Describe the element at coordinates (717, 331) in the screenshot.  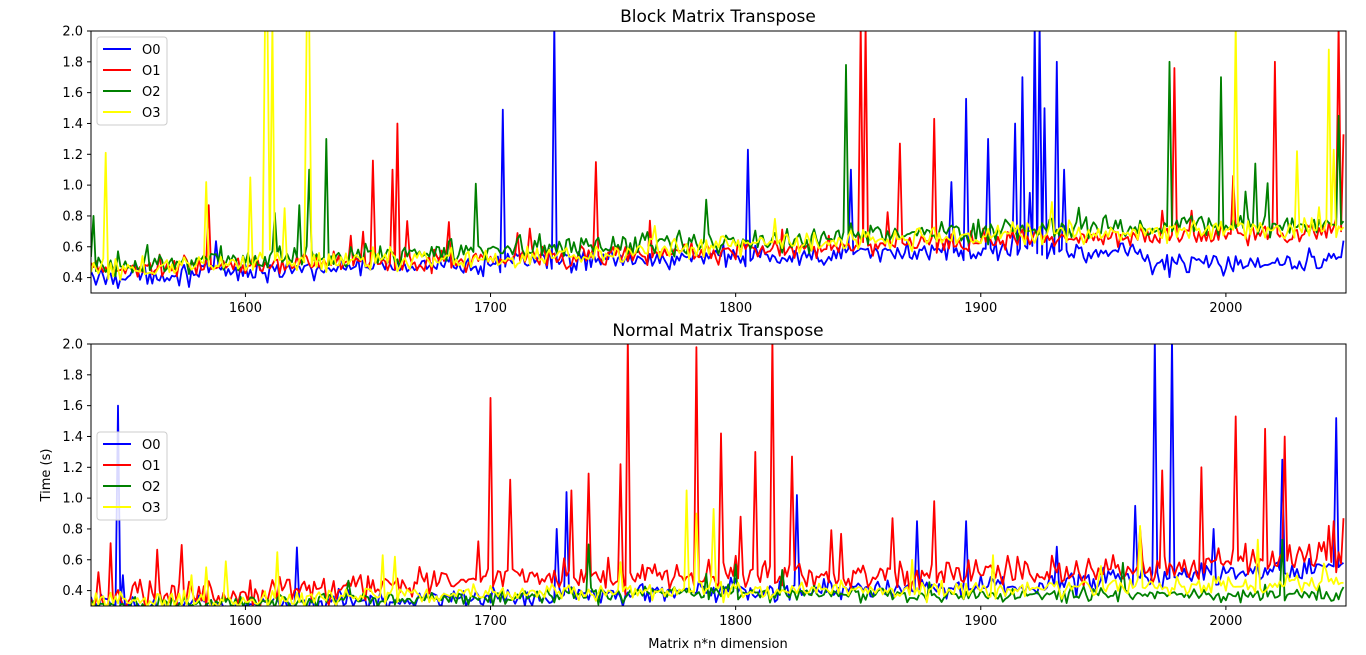
I see `chart-title: Normal Matrix Transpose` at that location.